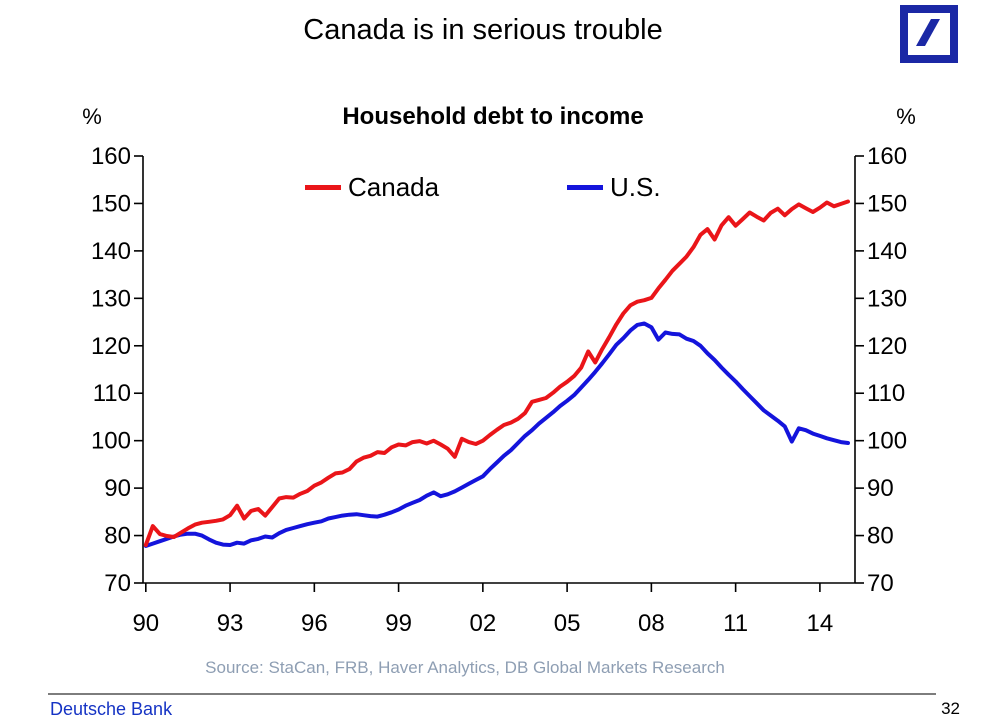  I want to click on x-tick-label: 93, so click(230, 623).